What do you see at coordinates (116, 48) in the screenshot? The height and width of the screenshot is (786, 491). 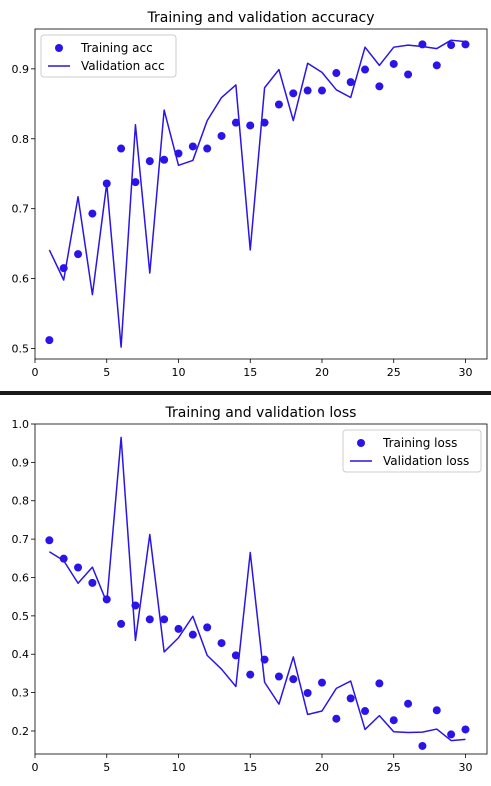 I see `legend-label: Training acc` at bounding box center [116, 48].